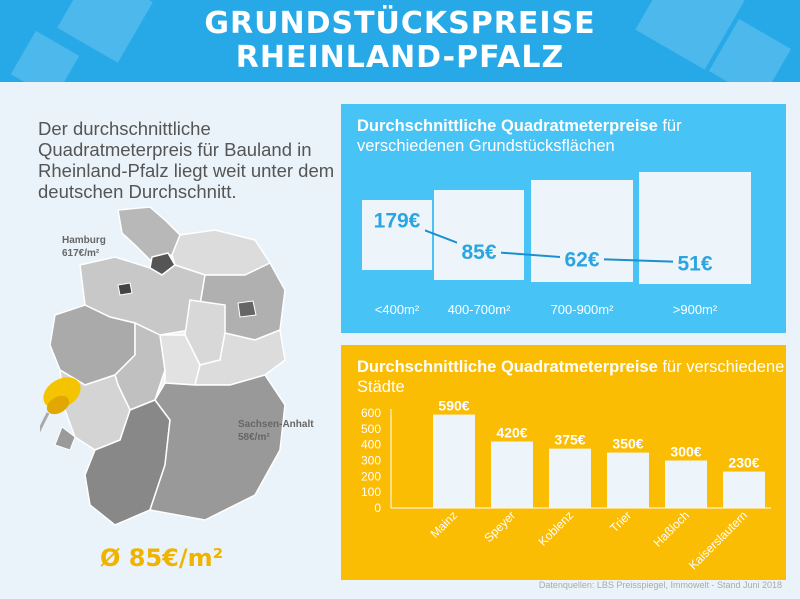 The image size is (800, 599). What do you see at coordinates (628, 480) in the screenshot?
I see `bar-trier` at bounding box center [628, 480].